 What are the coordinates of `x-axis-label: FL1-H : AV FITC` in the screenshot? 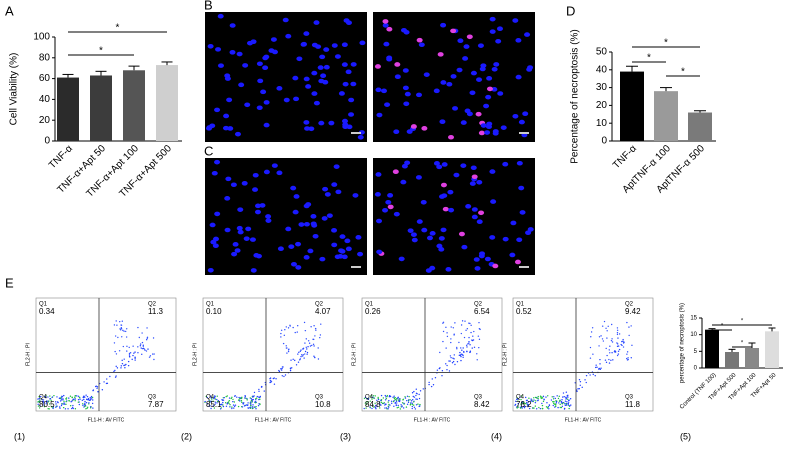 It's located at (583, 420).